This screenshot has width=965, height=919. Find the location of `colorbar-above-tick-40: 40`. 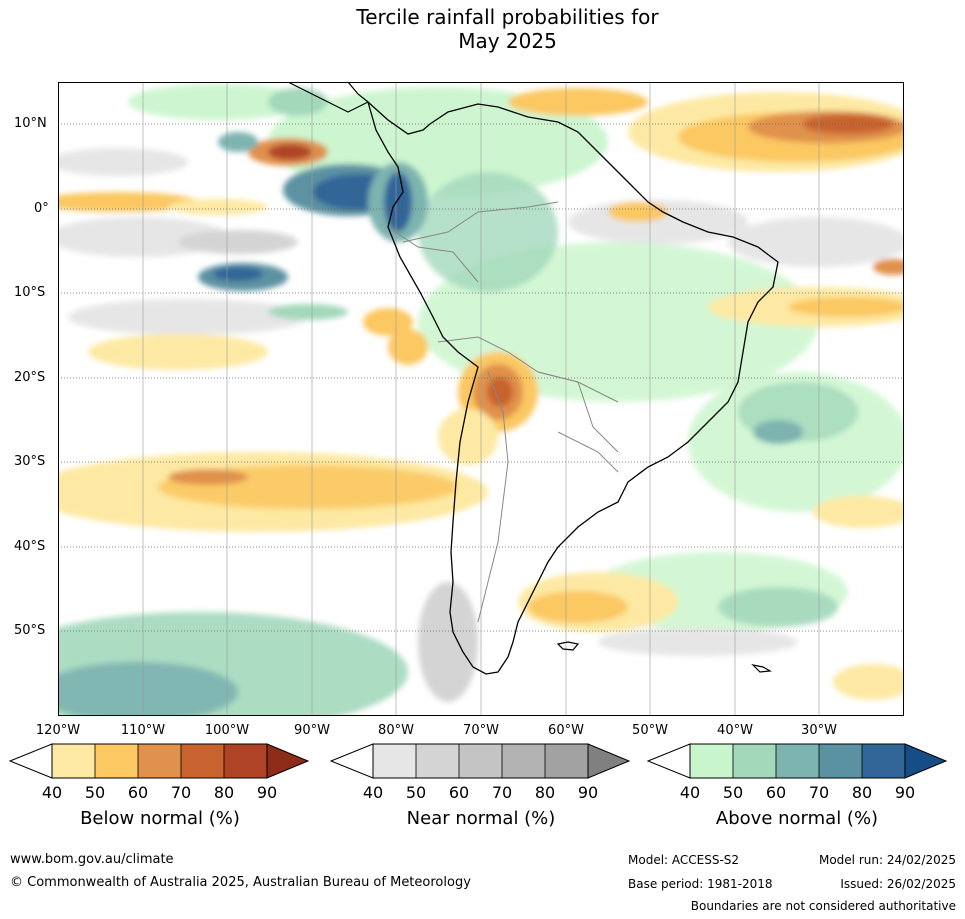

colorbar-above-tick-40: 40 is located at coordinates (690, 792).